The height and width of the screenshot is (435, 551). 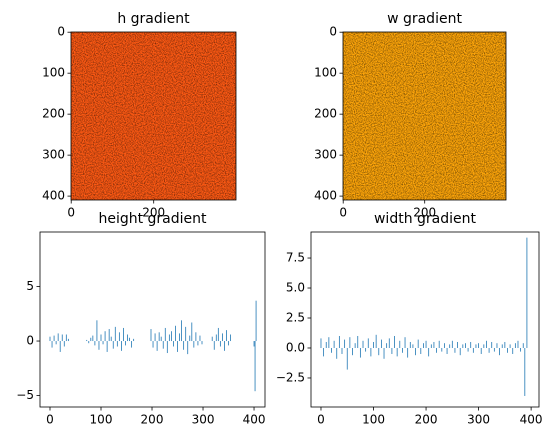 I want to click on x-tick-label: 300, so click(x=203, y=420).